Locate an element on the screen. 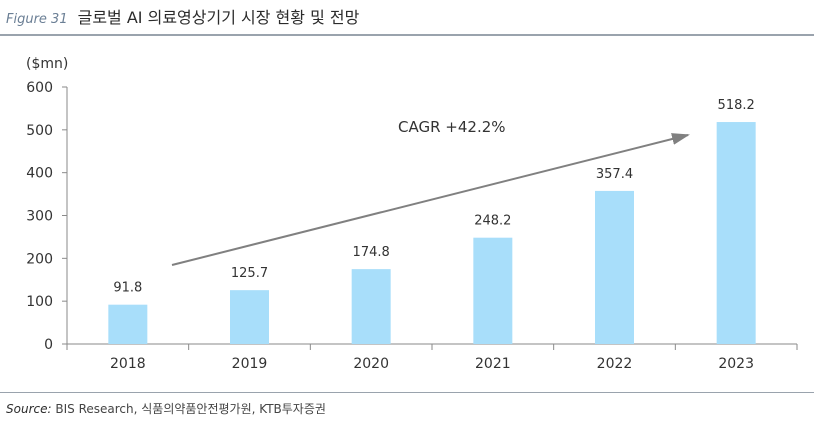 The height and width of the screenshot is (425, 814). x-tick-label: 2022 is located at coordinates (615, 364).